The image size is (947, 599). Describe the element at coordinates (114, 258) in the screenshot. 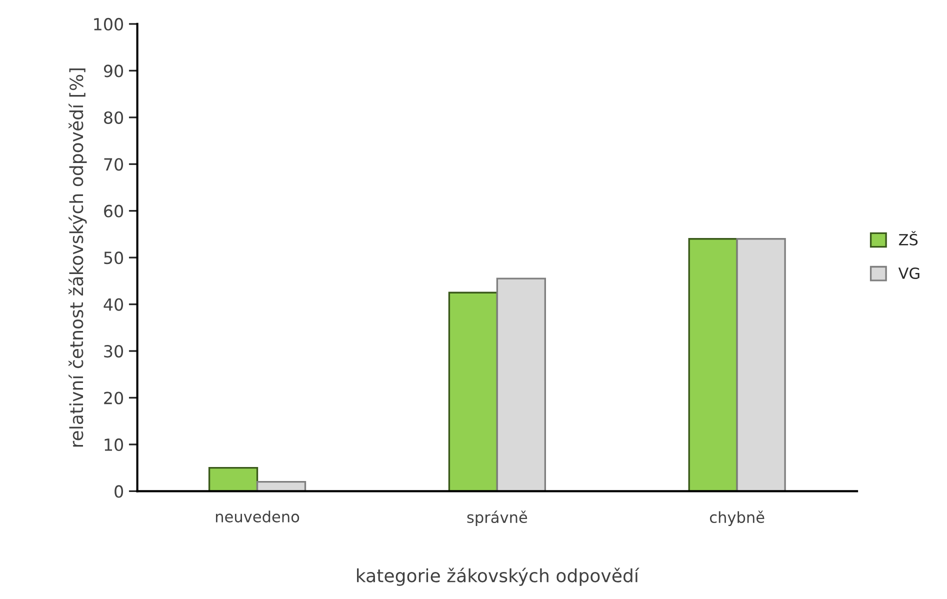

I see `y-tick-label: 50` at that location.